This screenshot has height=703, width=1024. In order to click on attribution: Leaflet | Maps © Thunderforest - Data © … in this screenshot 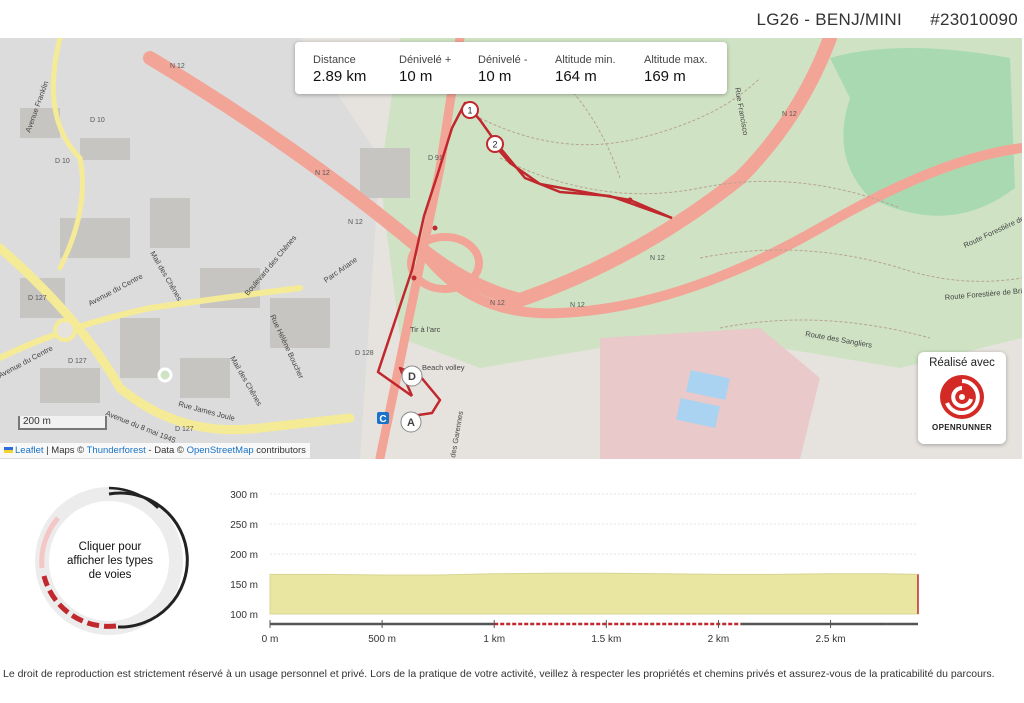, I will do `click(155, 450)`.